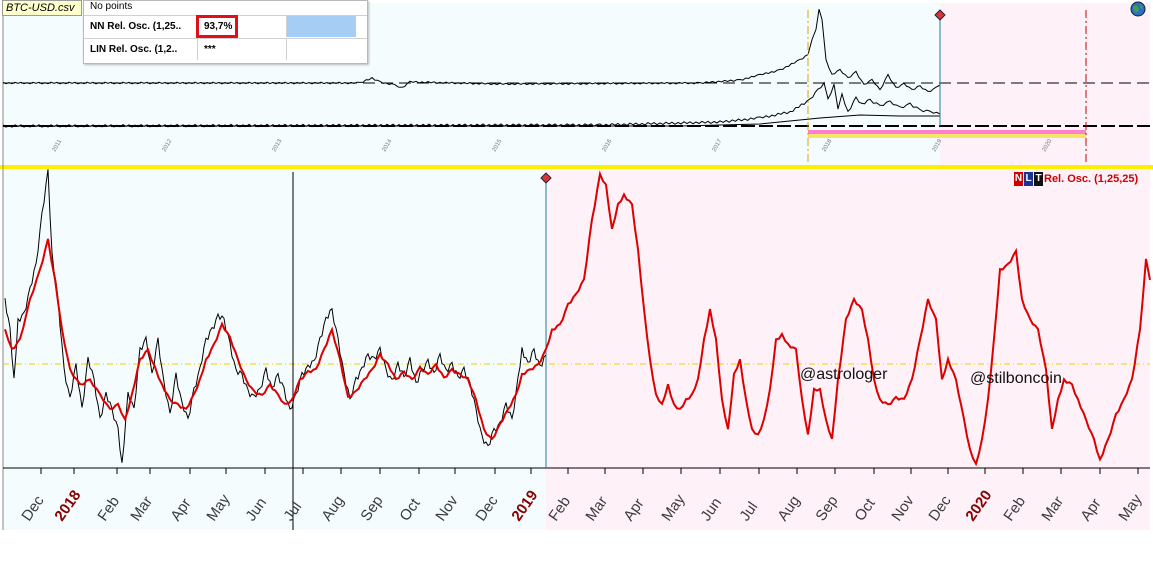 This screenshot has width=1153, height=580. Describe the element at coordinates (242, 49) in the screenshot. I see `info-row-value: ***` at that location.